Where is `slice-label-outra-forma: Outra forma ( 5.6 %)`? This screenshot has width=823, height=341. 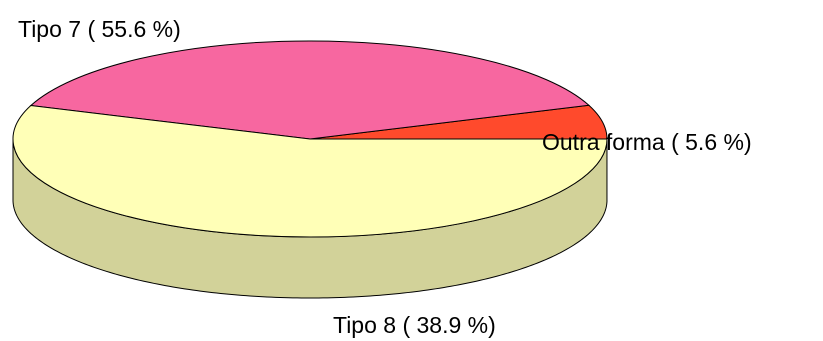 slice-label-outra-forma: Outra forma ( 5.6 %) is located at coordinates (647, 142).